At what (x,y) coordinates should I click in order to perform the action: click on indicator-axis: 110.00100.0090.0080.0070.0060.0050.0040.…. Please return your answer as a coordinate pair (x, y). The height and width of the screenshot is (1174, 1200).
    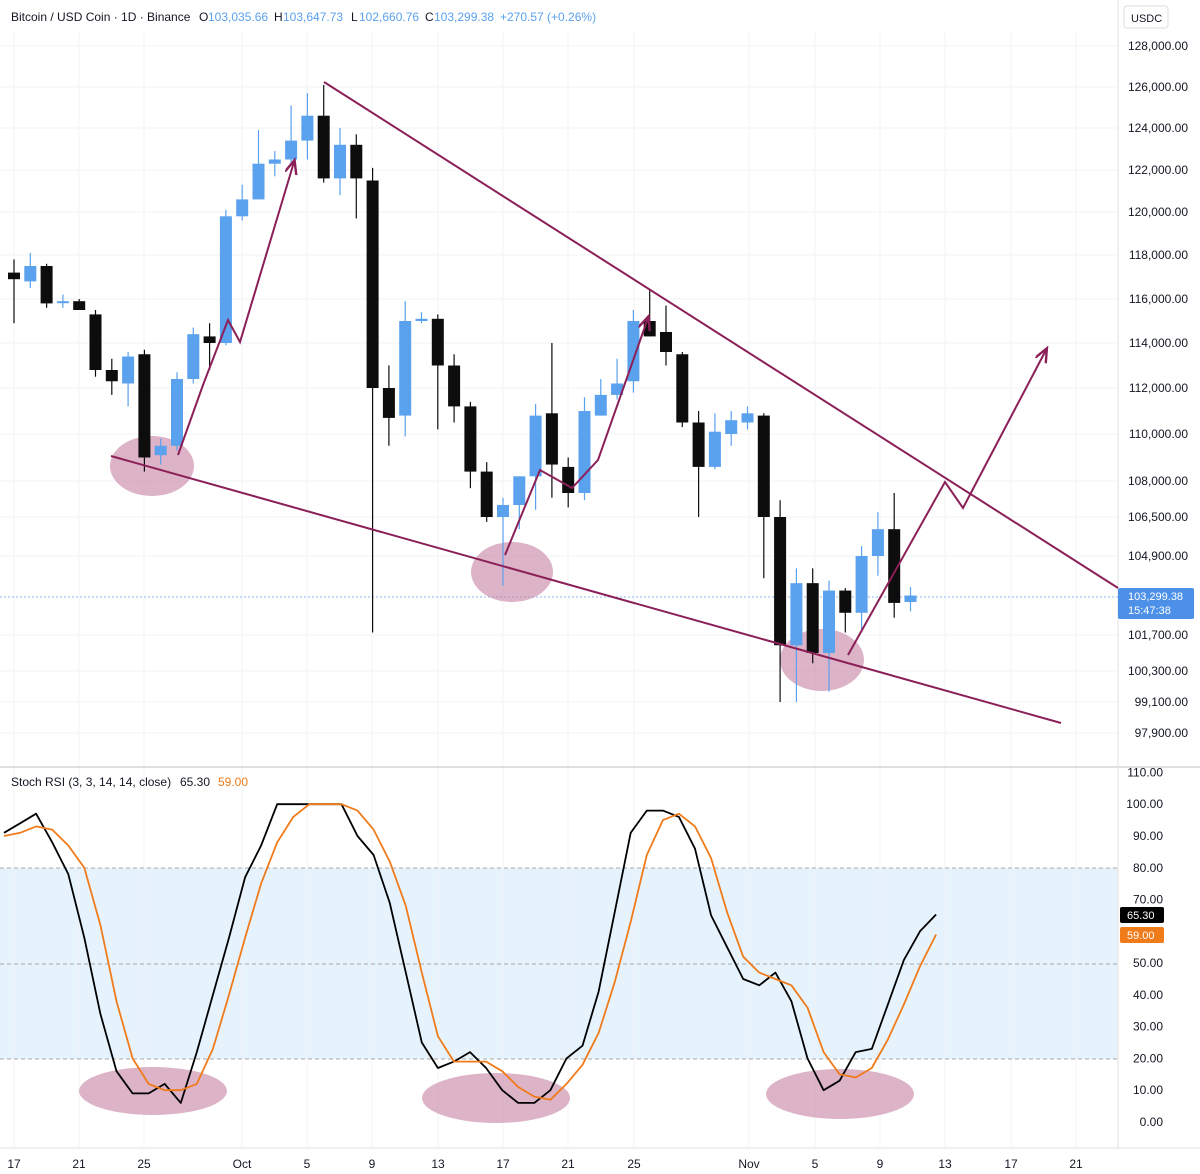
    Looking at the image, I should click on (1144, 947).